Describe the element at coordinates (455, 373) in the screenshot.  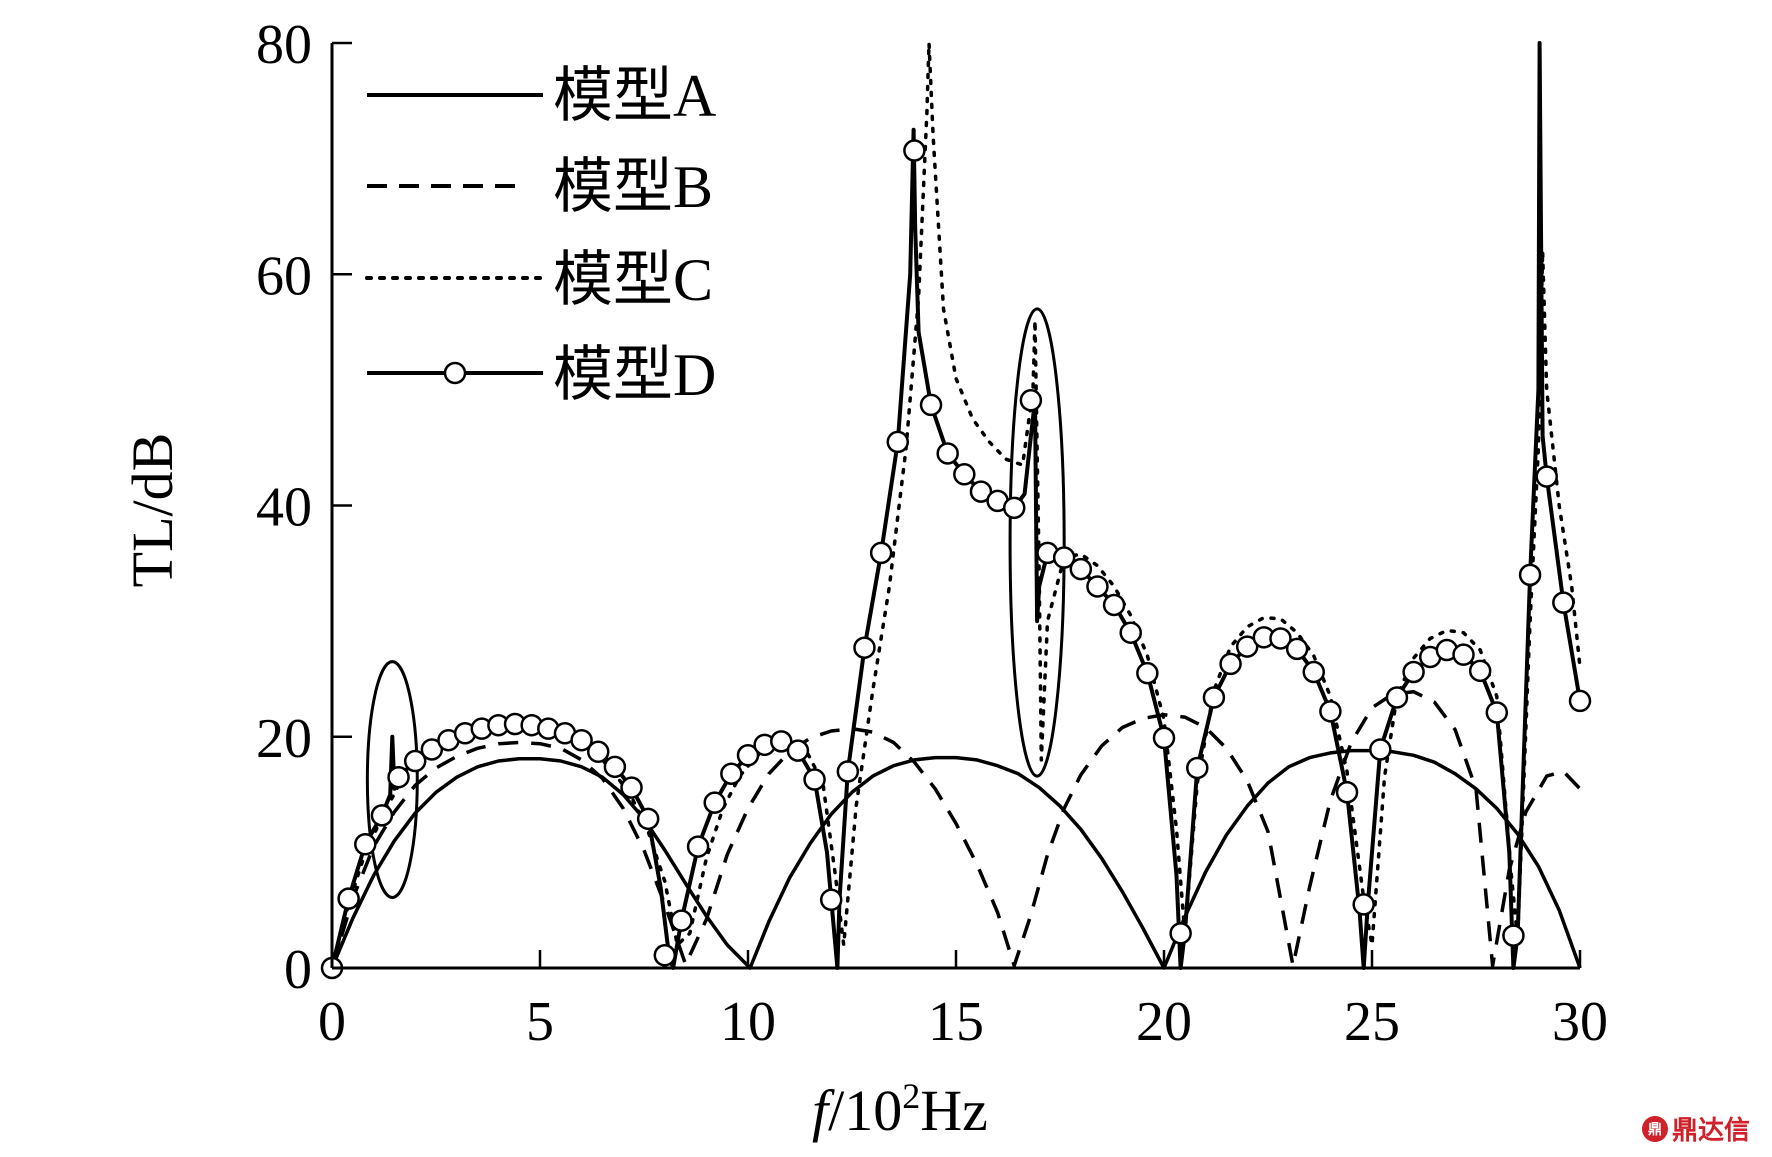
I see `legend-marker-circle-icon` at that location.